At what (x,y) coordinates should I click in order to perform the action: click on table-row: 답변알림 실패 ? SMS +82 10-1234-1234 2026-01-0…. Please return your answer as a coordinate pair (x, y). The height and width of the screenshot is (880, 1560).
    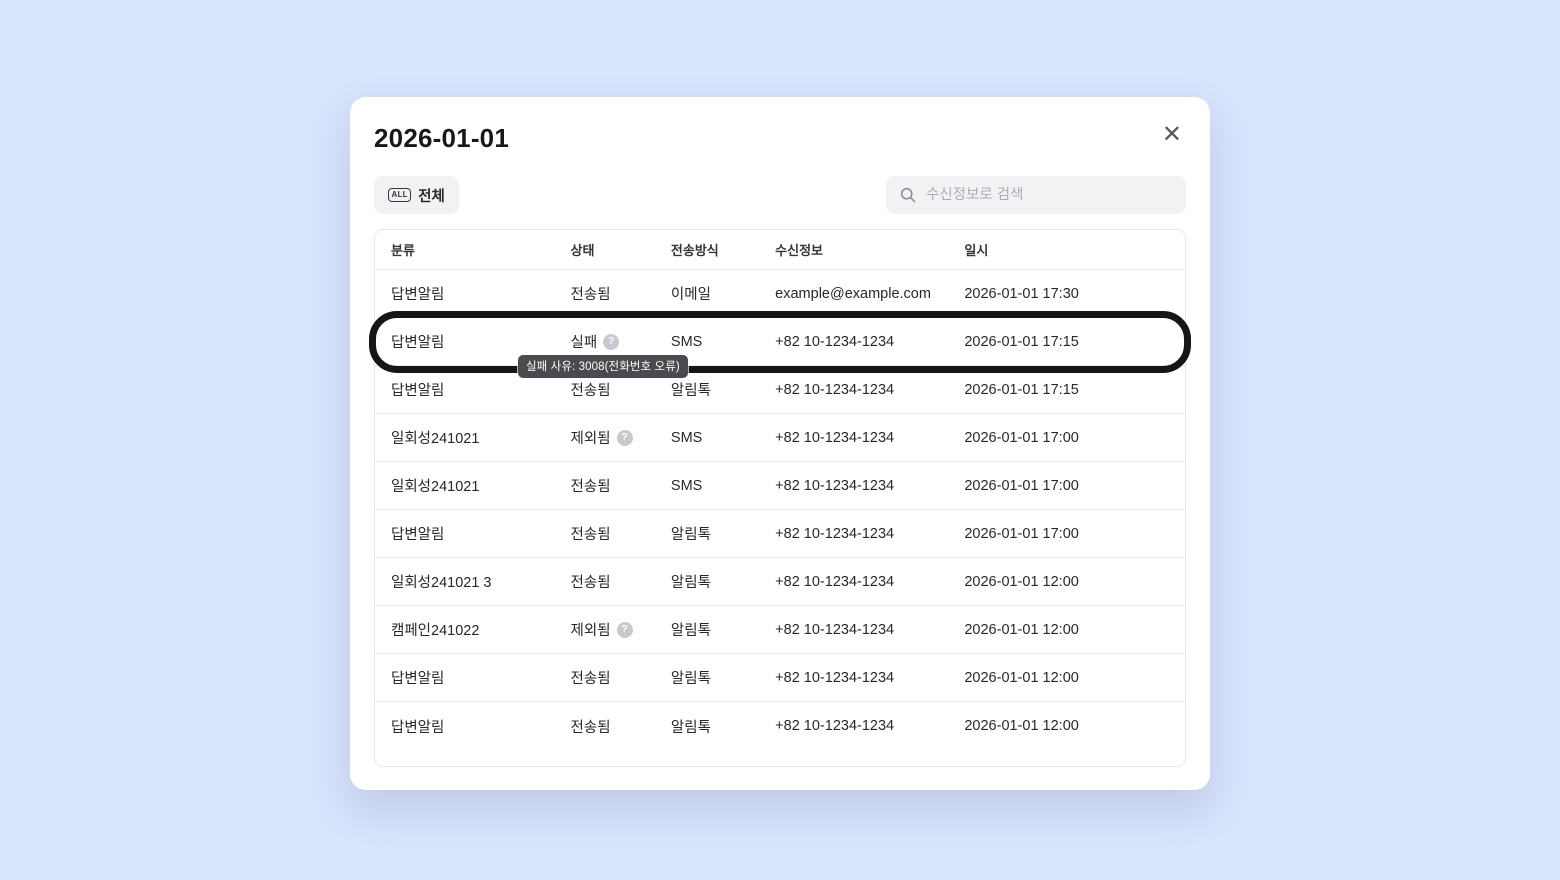
    Looking at the image, I should click on (780, 342).